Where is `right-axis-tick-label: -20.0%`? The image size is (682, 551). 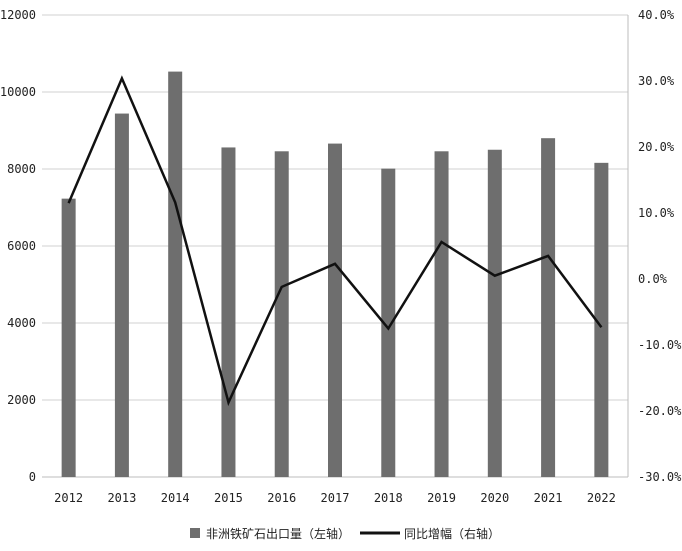 right-axis-tick-label: -20.0% is located at coordinates (660, 411).